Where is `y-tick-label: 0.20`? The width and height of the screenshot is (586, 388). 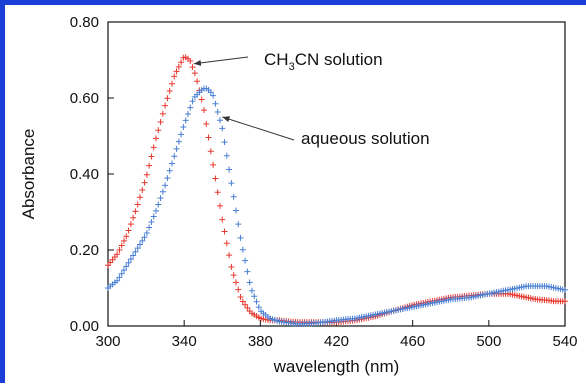
y-tick-label: 0.20 is located at coordinates (84, 250).